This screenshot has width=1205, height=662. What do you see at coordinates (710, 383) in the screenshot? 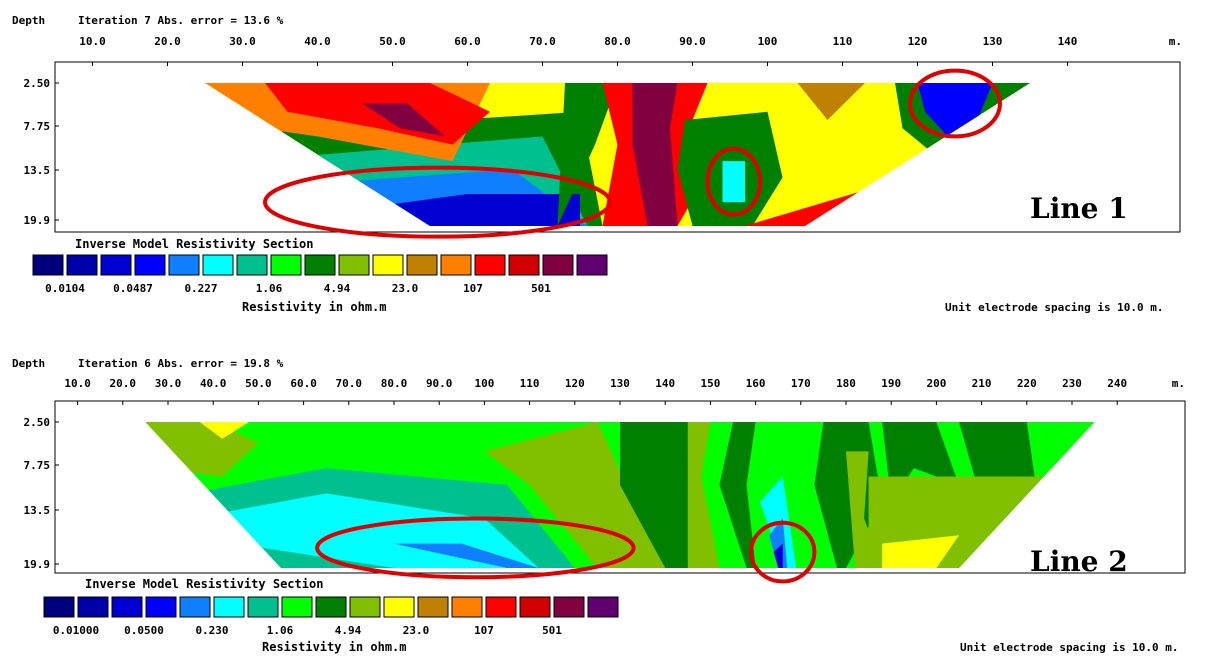
I see `x-tick-label: 150` at bounding box center [710, 383].